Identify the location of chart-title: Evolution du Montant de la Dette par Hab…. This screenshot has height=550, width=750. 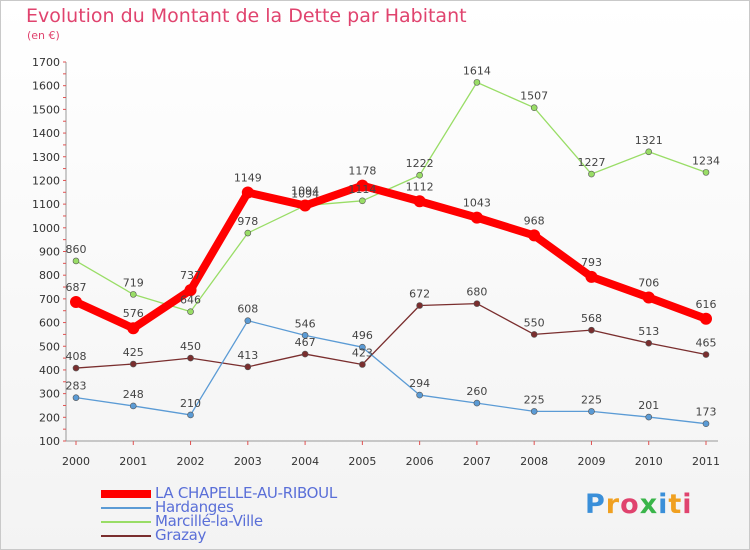
(246, 16).